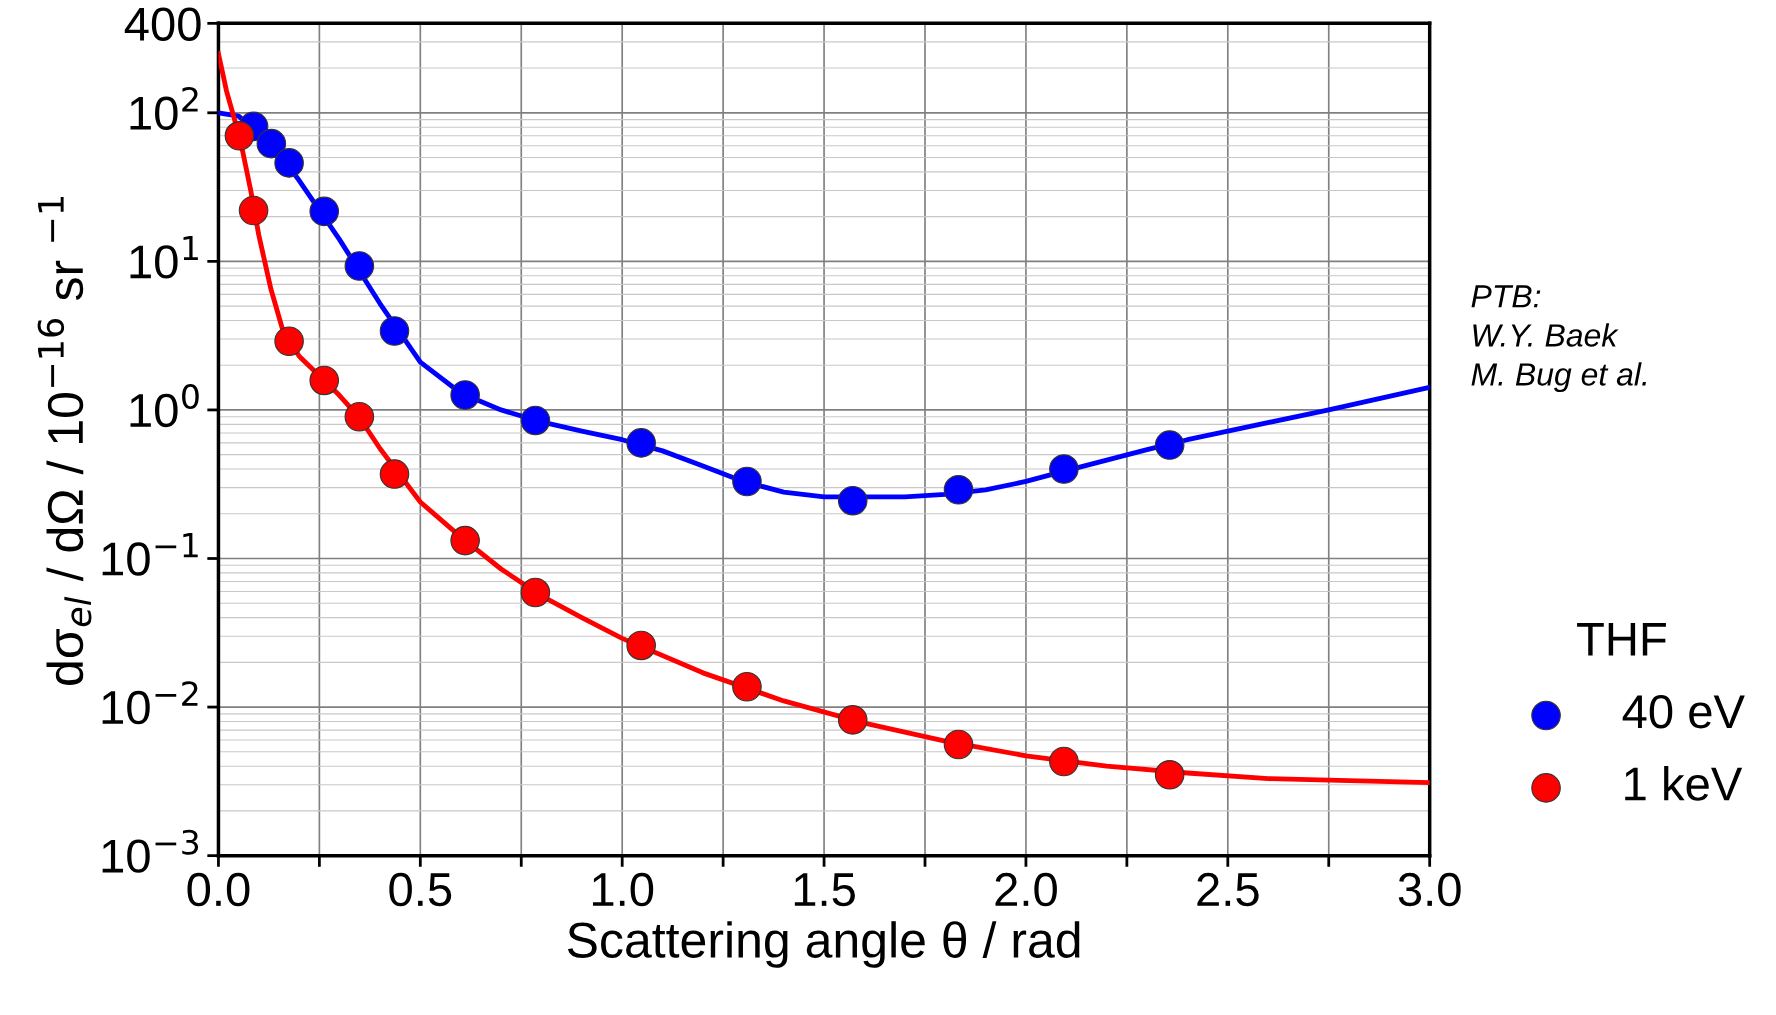  I want to click on y-tick-label: 10$^{−1}$, so click(150, 554).